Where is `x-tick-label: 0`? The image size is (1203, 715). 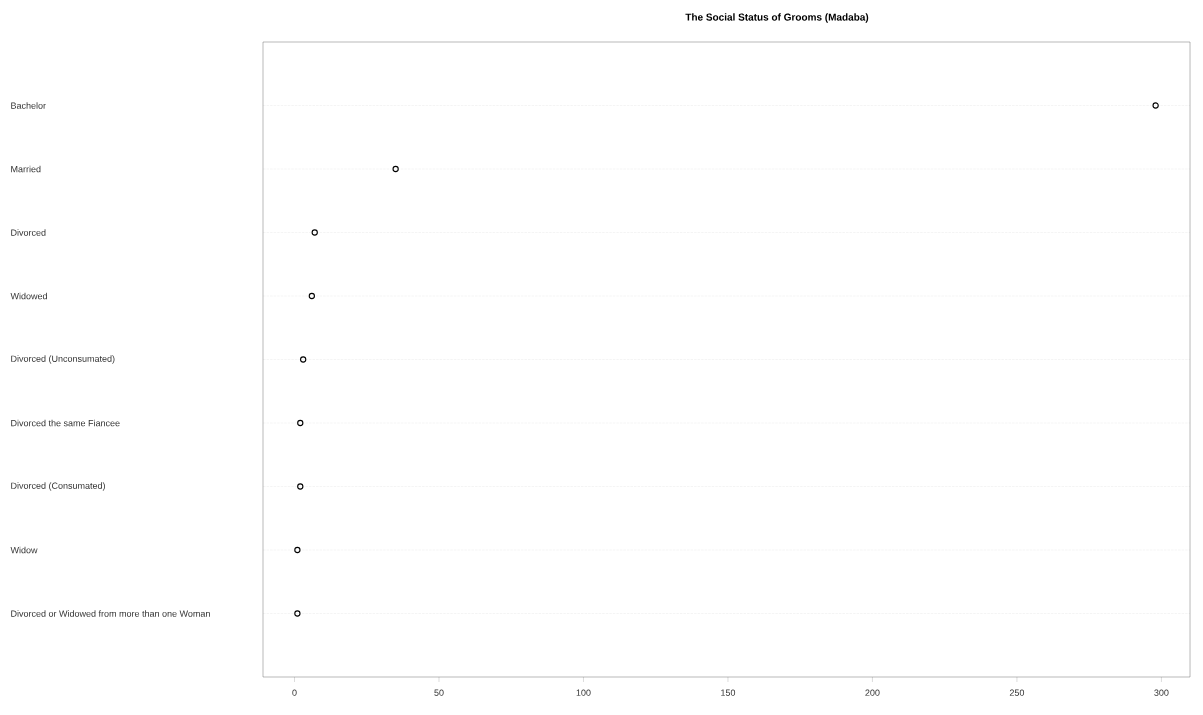
x-tick-label: 0 is located at coordinates (294, 692).